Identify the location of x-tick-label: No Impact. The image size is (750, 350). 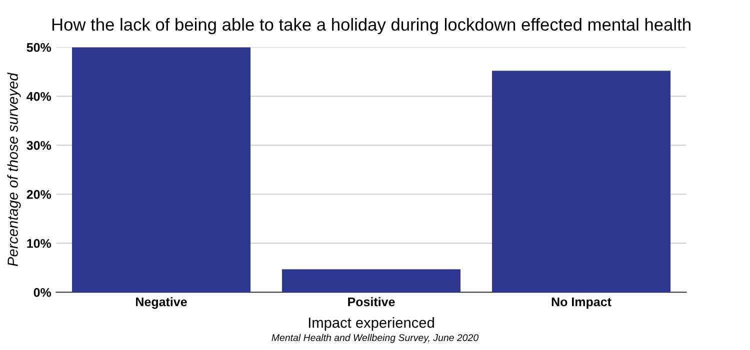
(582, 303).